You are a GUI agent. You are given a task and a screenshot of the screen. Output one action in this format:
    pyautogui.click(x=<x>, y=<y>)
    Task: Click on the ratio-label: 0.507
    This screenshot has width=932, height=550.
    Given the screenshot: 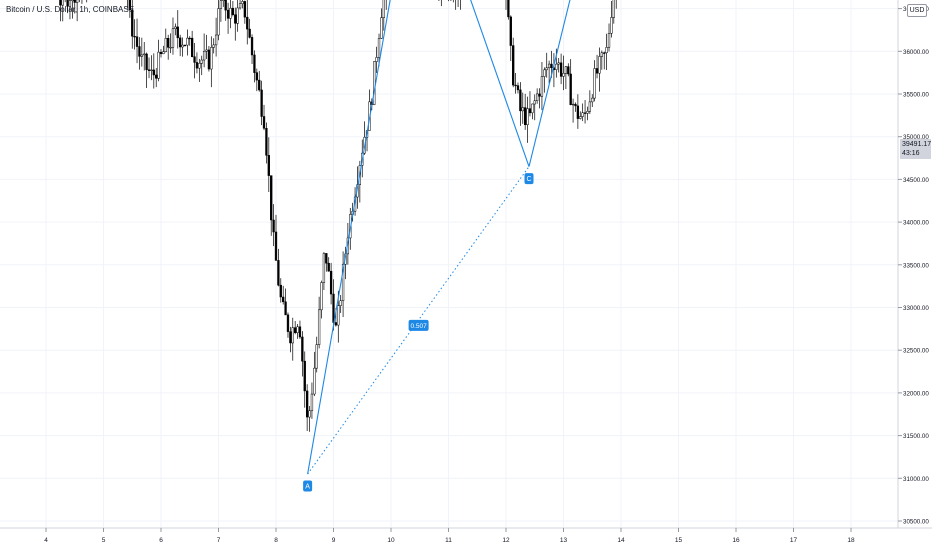 What is the action you would take?
    pyautogui.click(x=418, y=325)
    